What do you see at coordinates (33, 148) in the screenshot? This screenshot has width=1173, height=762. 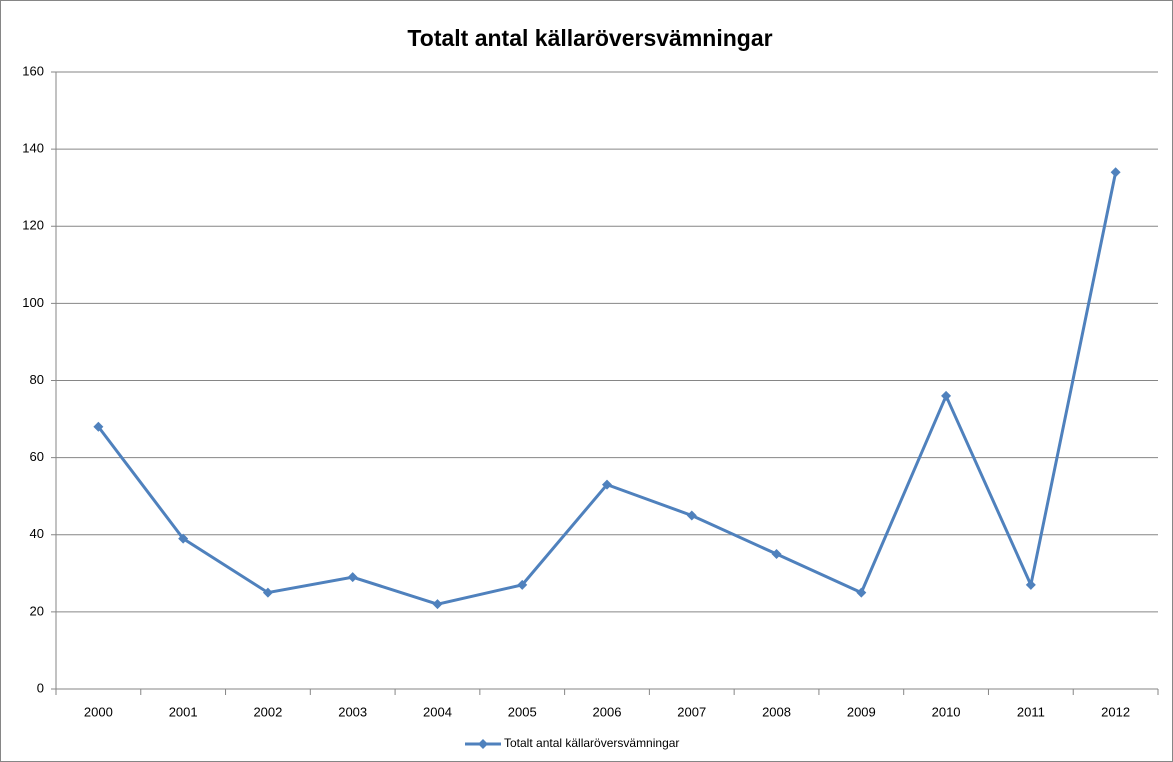 I see `y-tick-label: 140` at bounding box center [33, 148].